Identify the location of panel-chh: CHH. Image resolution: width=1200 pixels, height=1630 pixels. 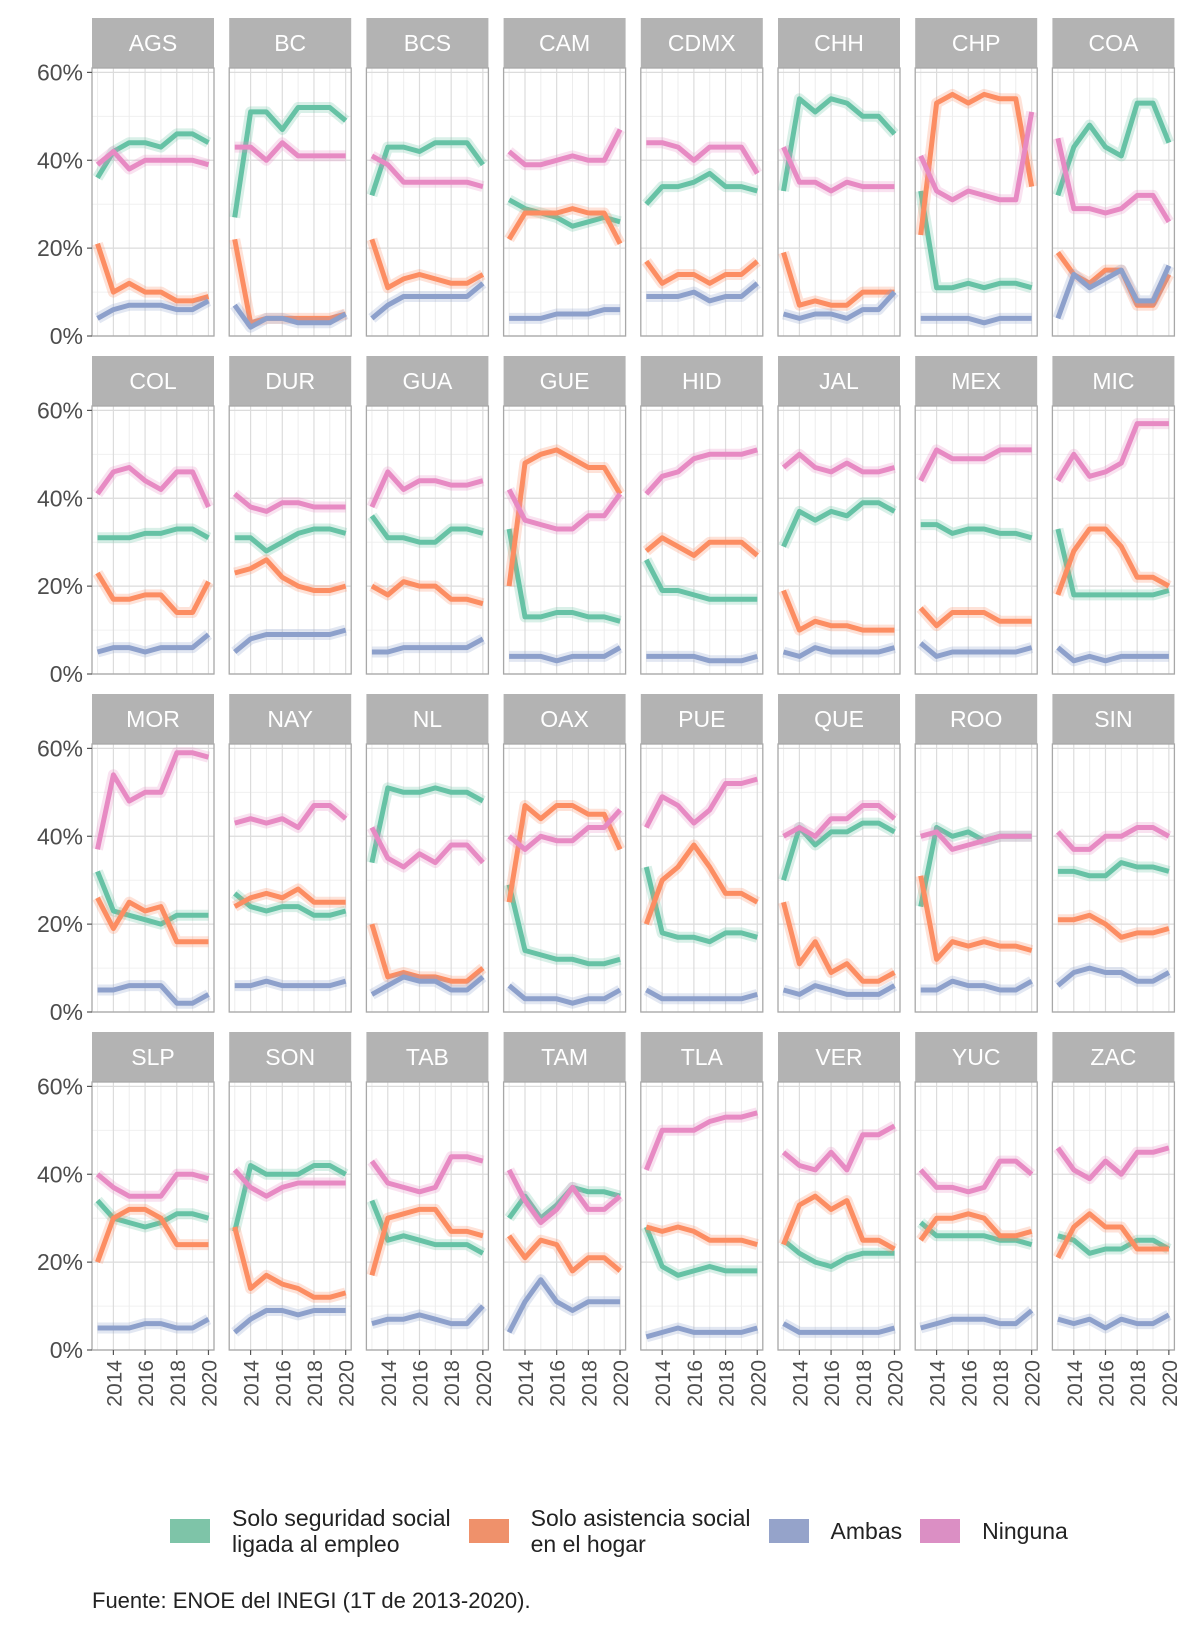
(839, 177).